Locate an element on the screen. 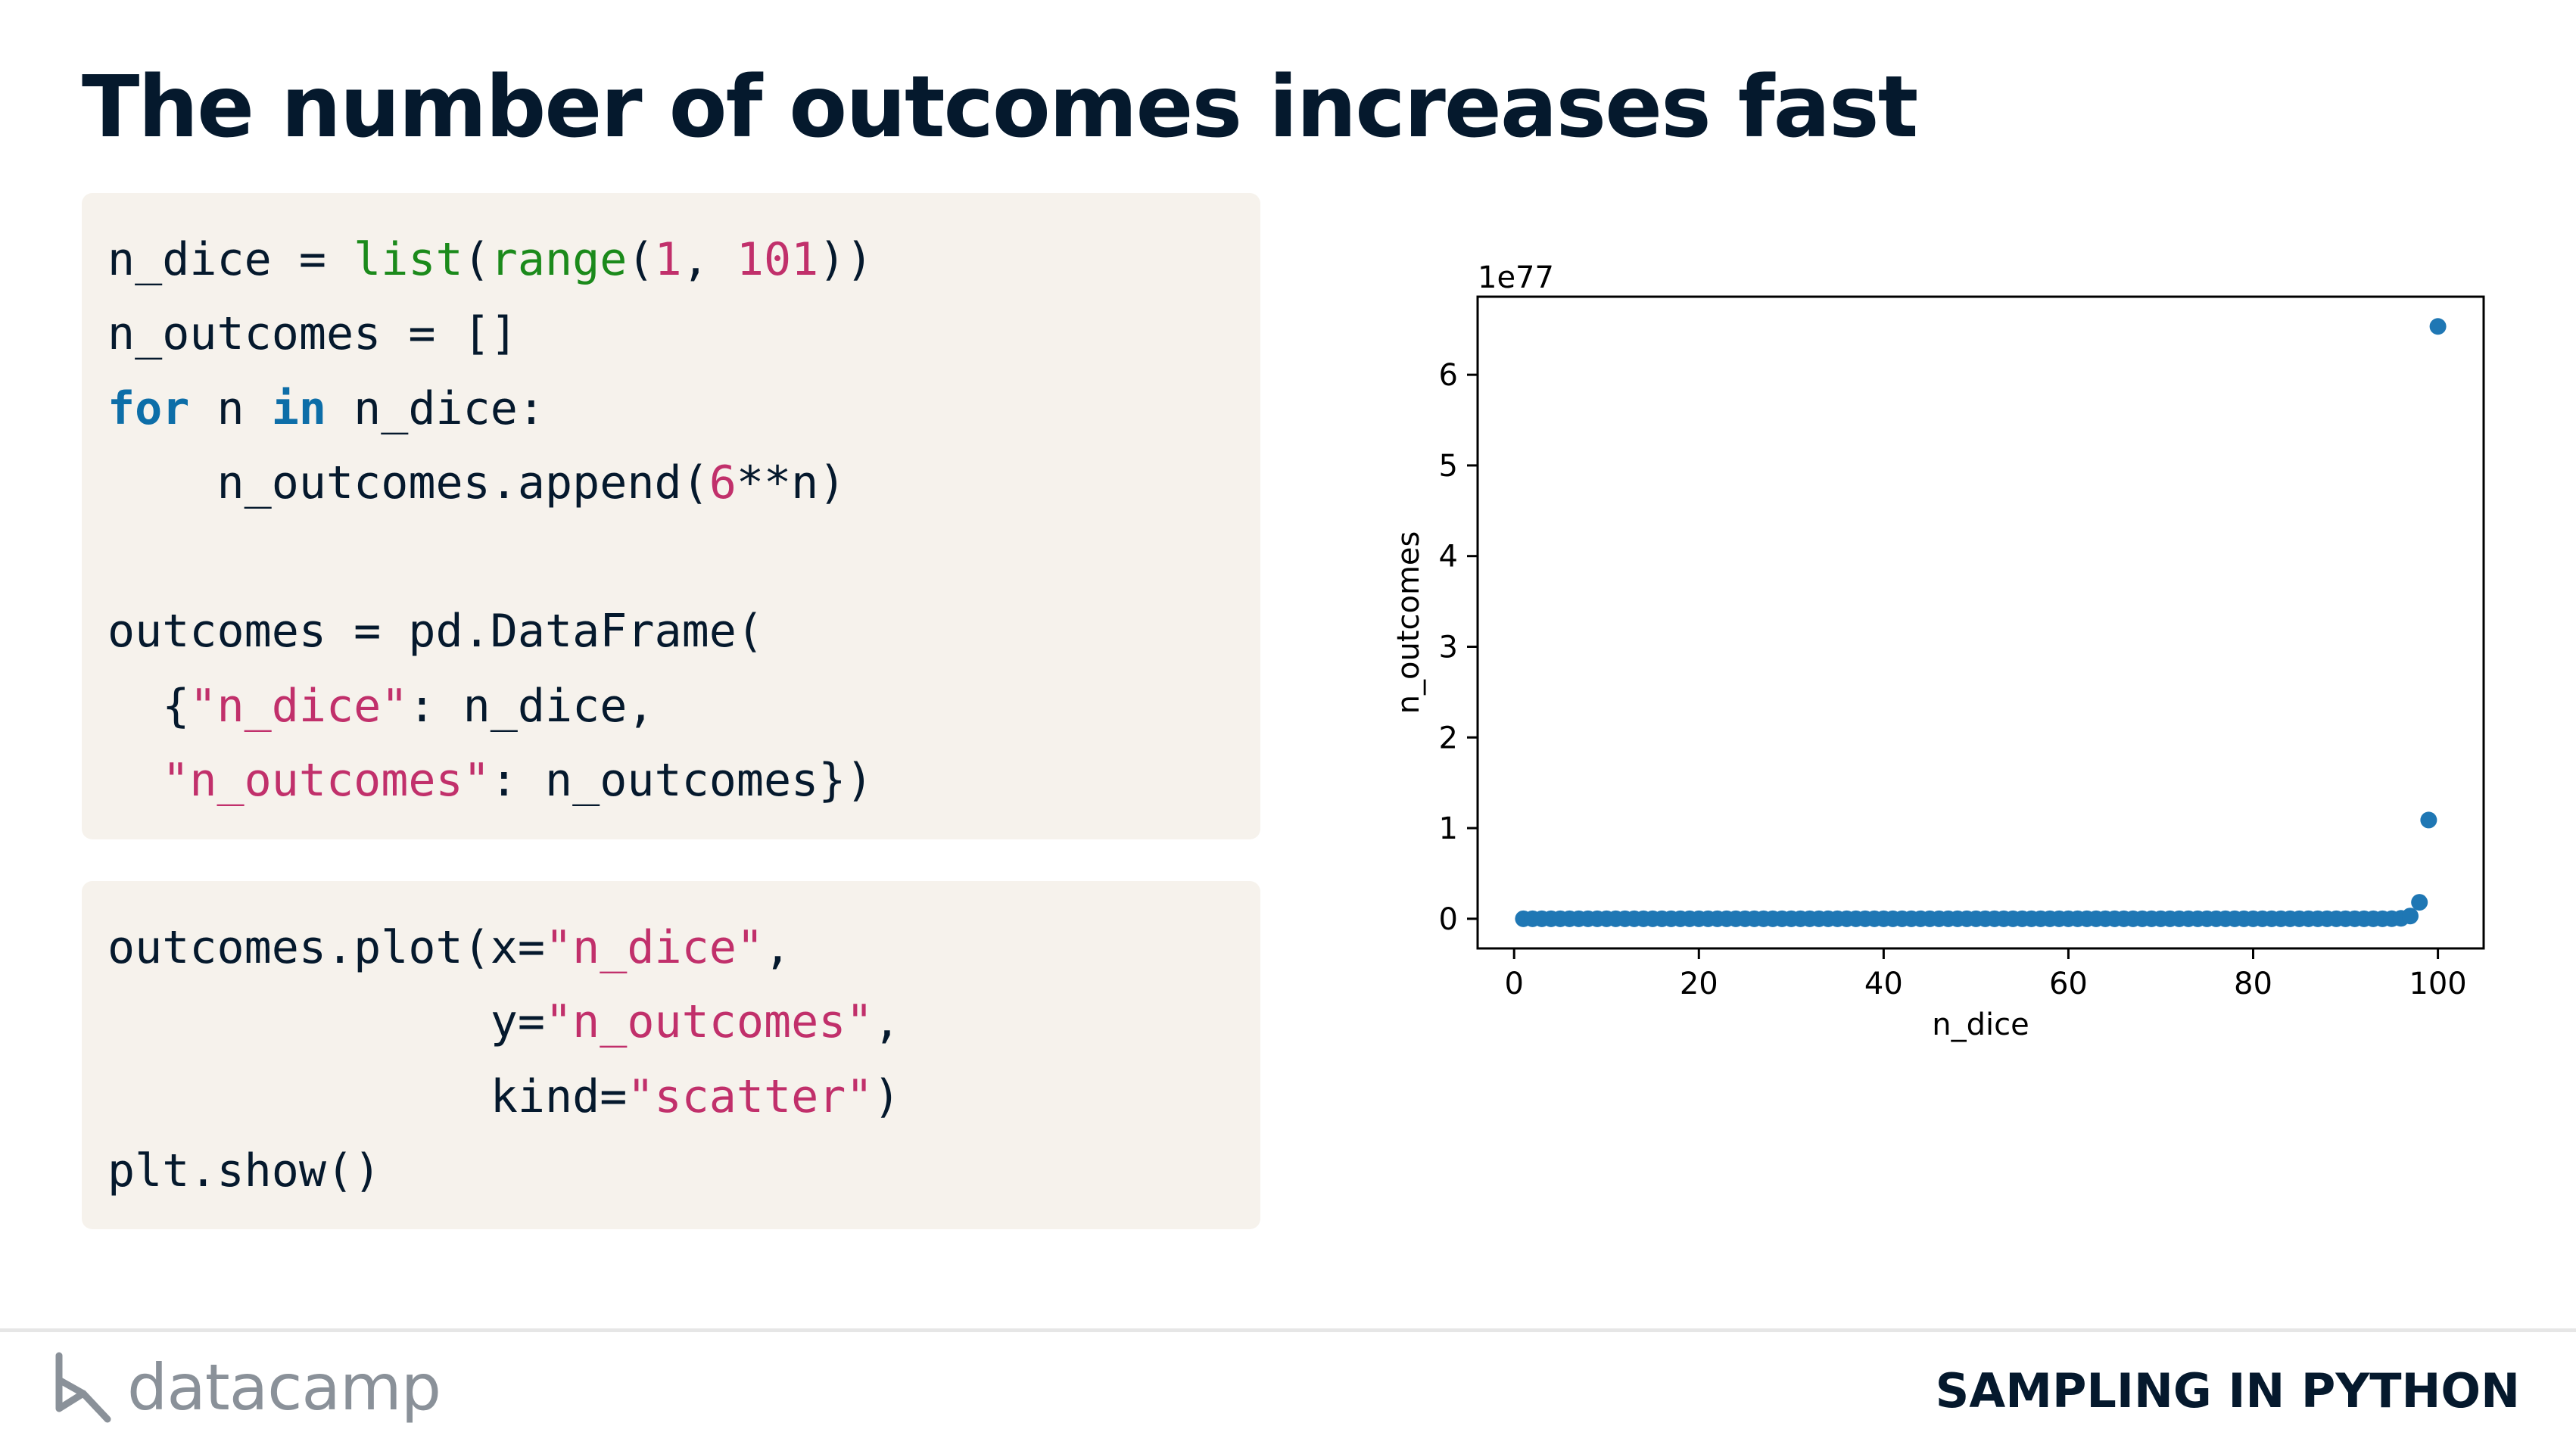 This screenshot has height=1451, width=2576. x-tick-label: 20 is located at coordinates (1699, 984).